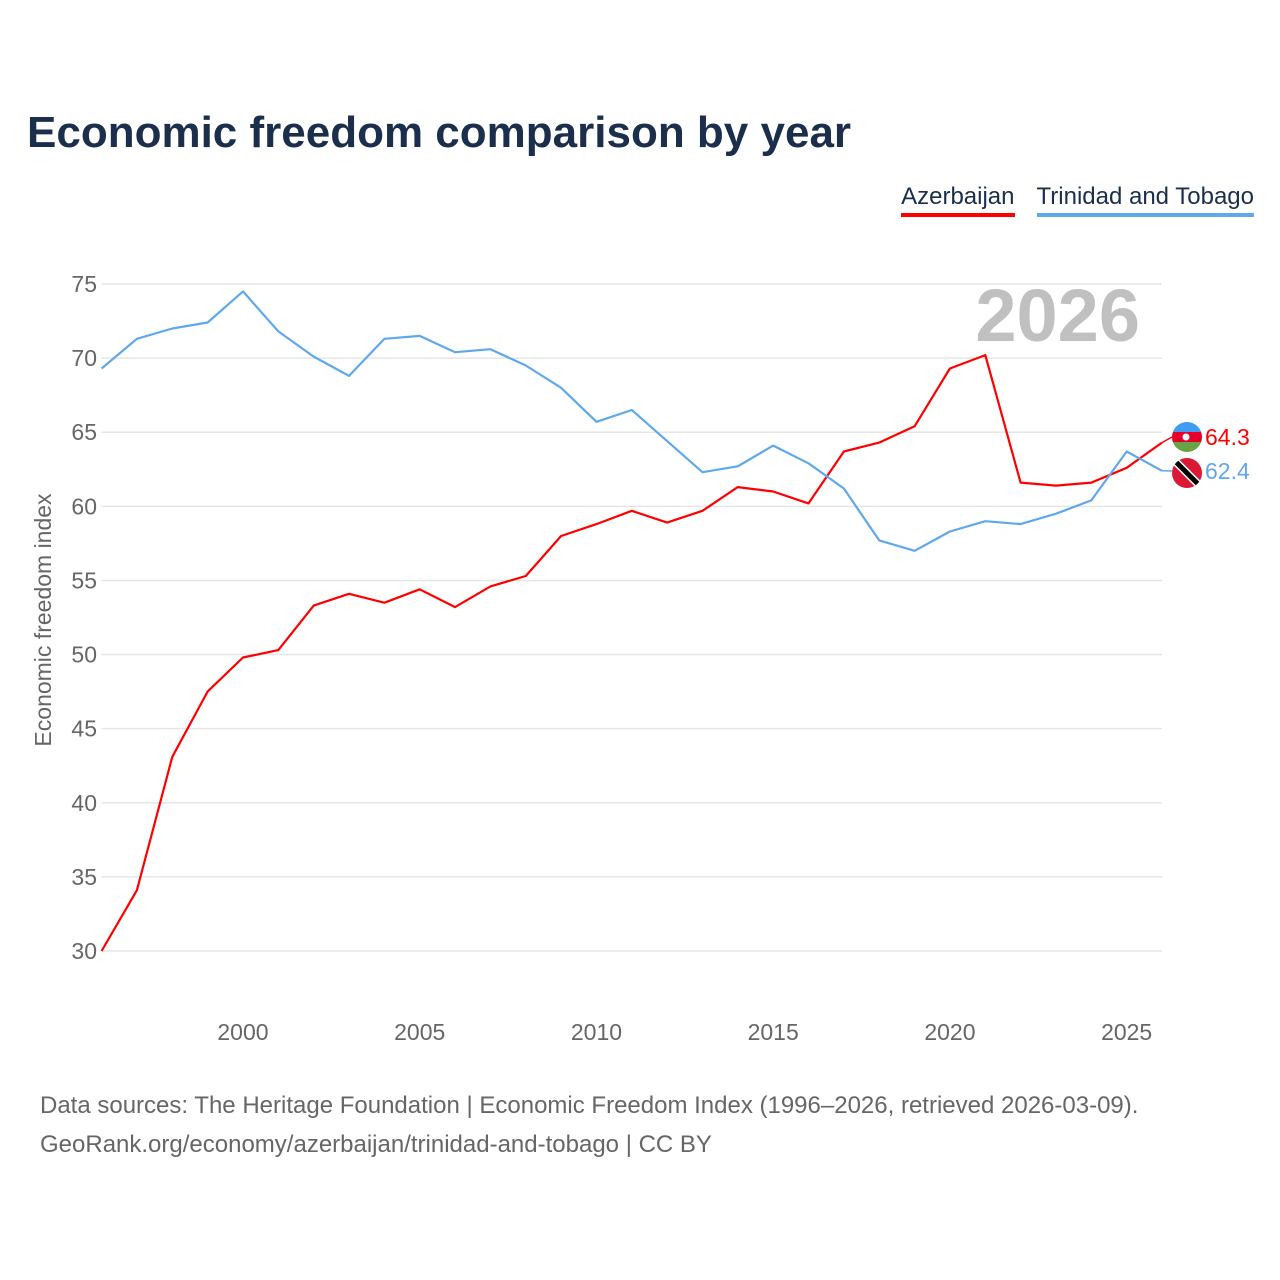  What do you see at coordinates (1145, 200) in the screenshot?
I see `legend-item-trinidad-and-tobago: Trinidad and Tobago` at bounding box center [1145, 200].